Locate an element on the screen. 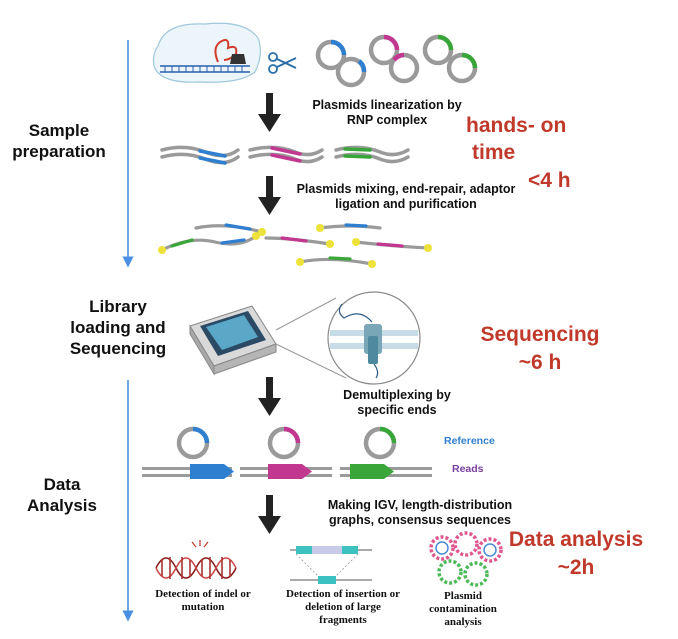  legend-reads: Reads is located at coordinates (468, 469).